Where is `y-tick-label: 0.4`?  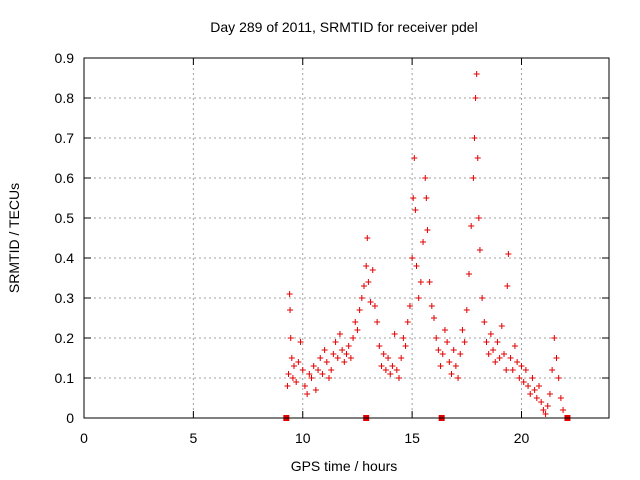
y-tick-label: 0.4 is located at coordinates (65, 258).